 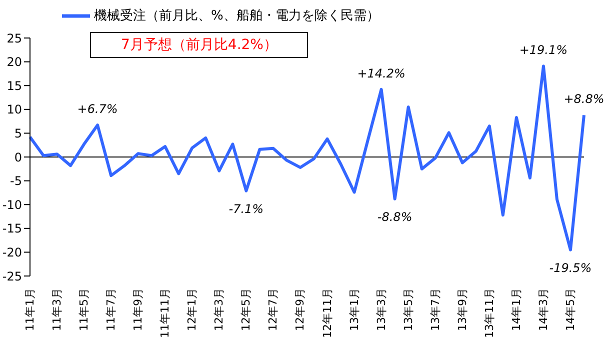 What do you see at coordinates (435, 309) in the screenshot?
I see `x-tick-label: 13年7月` at bounding box center [435, 309].